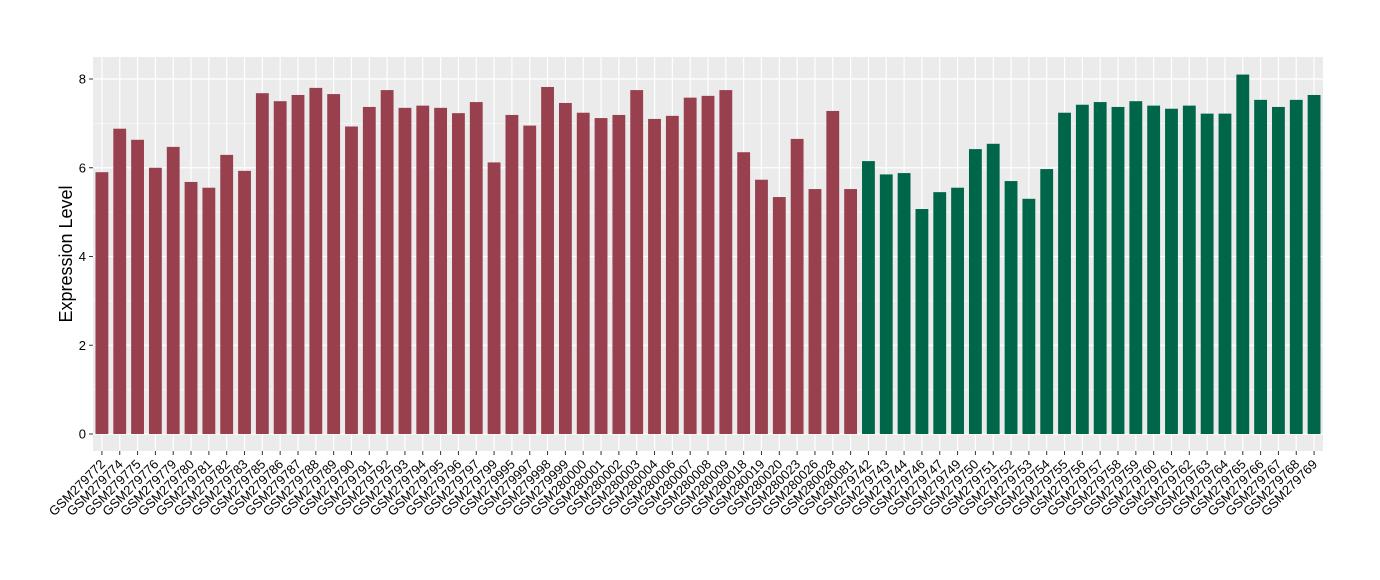 The height and width of the screenshot is (580, 1380). I want to click on bar-gsm279746, so click(922, 321).